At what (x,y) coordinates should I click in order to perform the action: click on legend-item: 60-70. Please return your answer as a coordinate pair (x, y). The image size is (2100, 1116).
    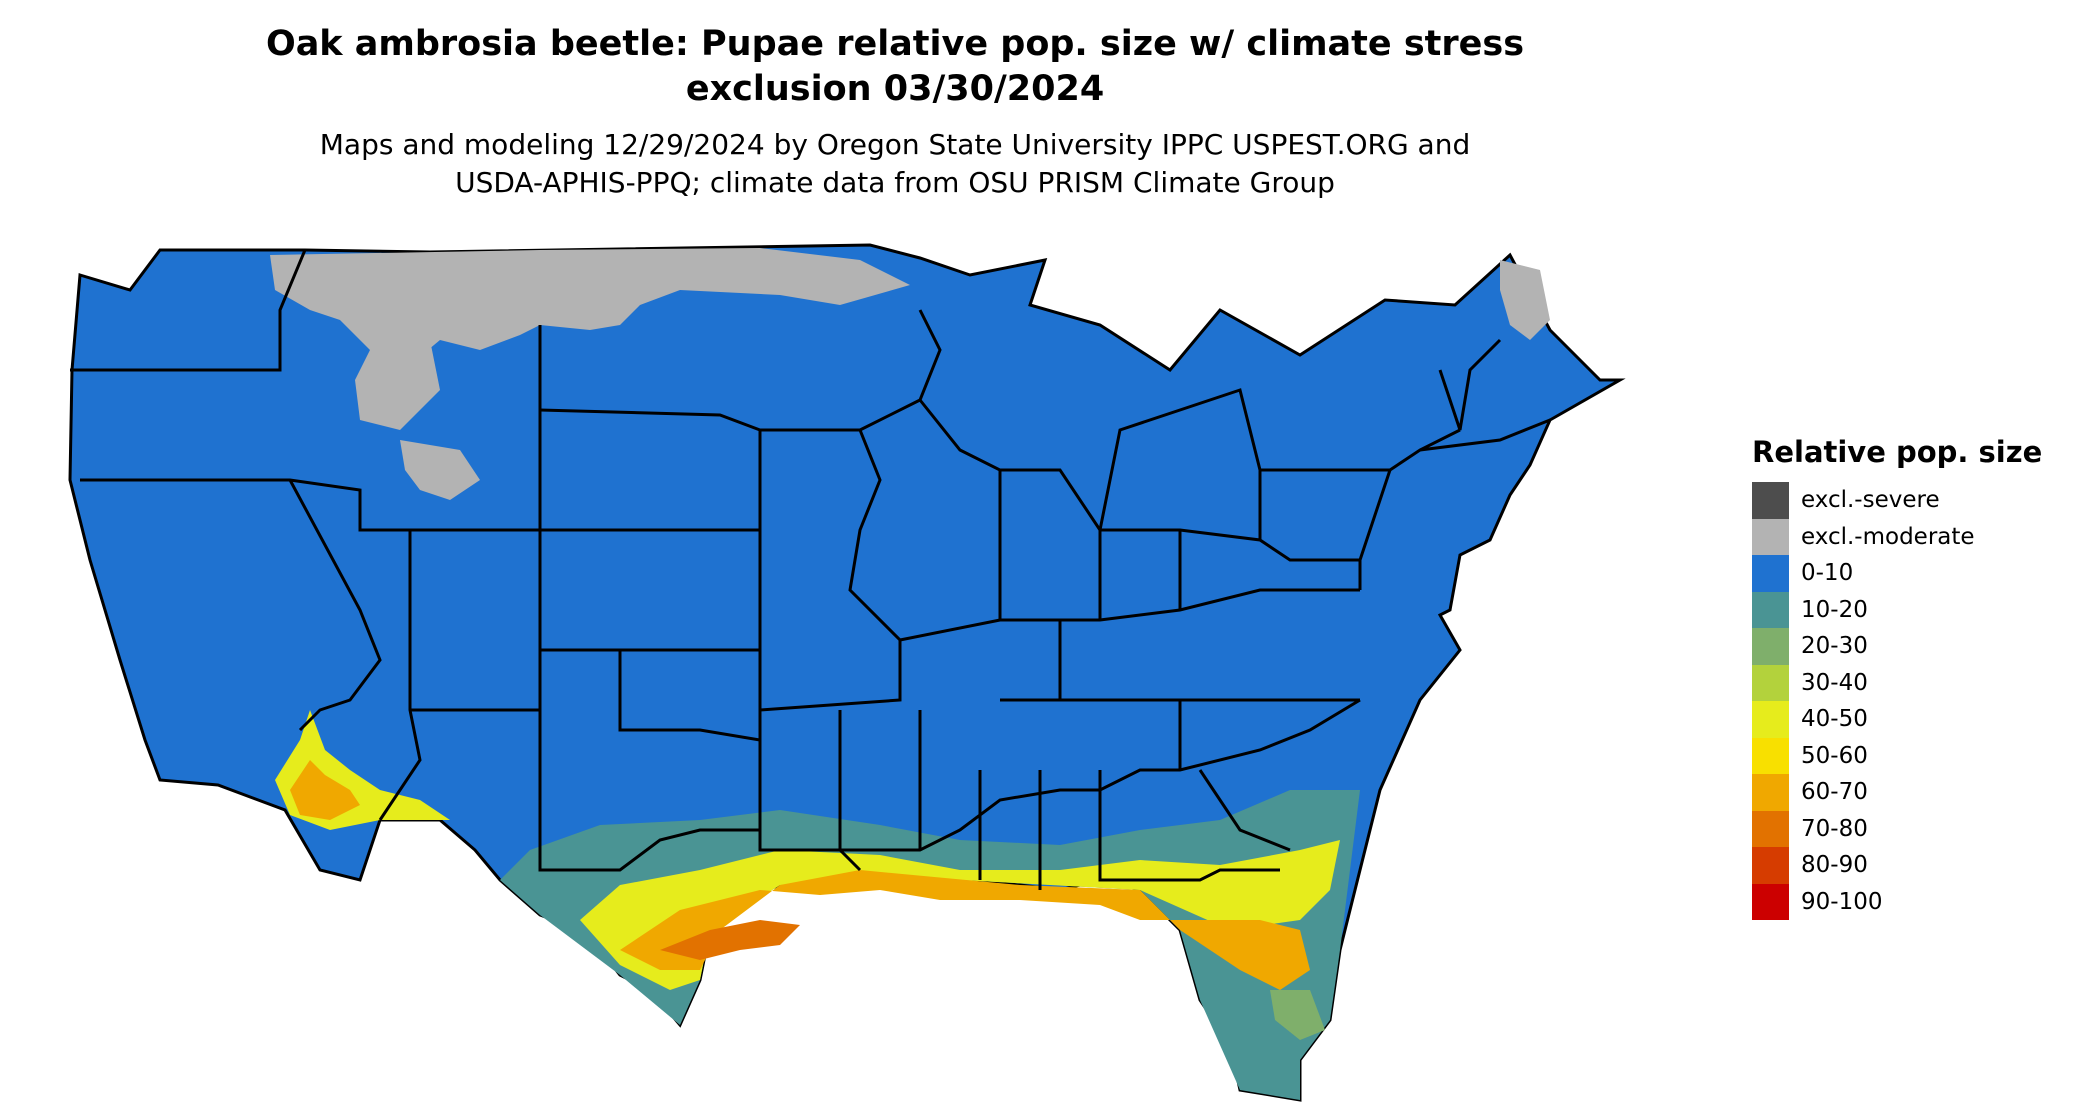
    Looking at the image, I should click on (1897, 792).